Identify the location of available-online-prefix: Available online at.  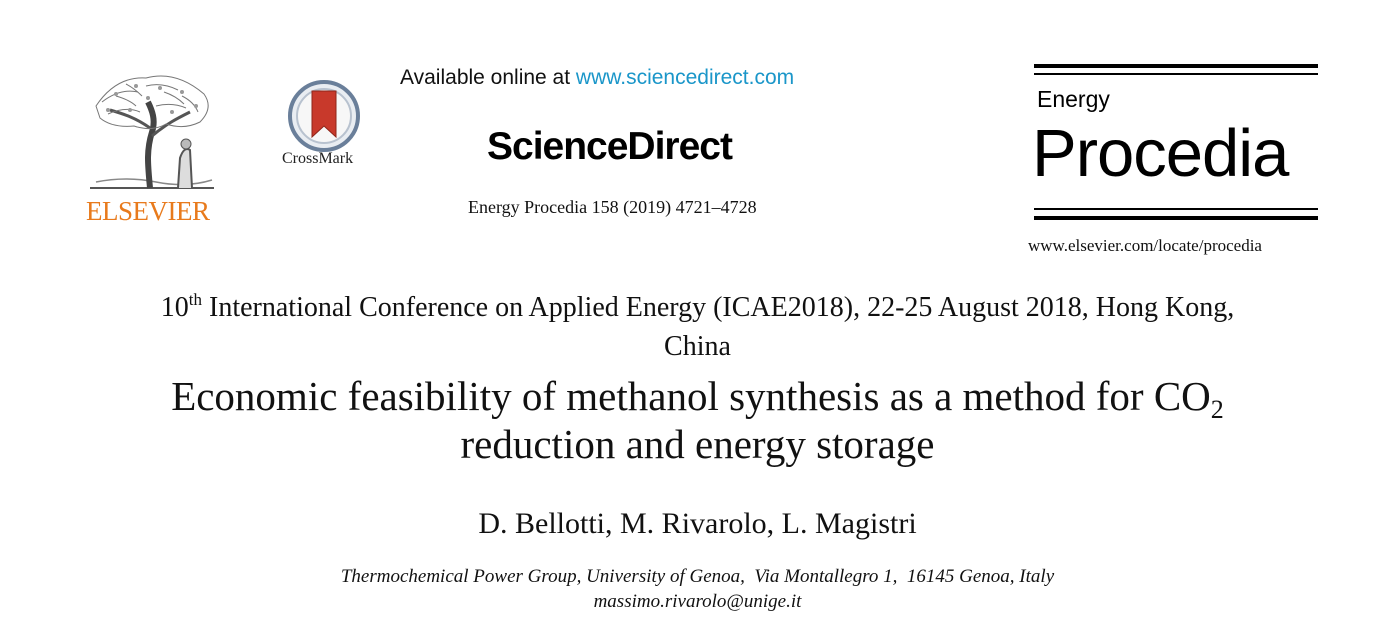
(488, 77).